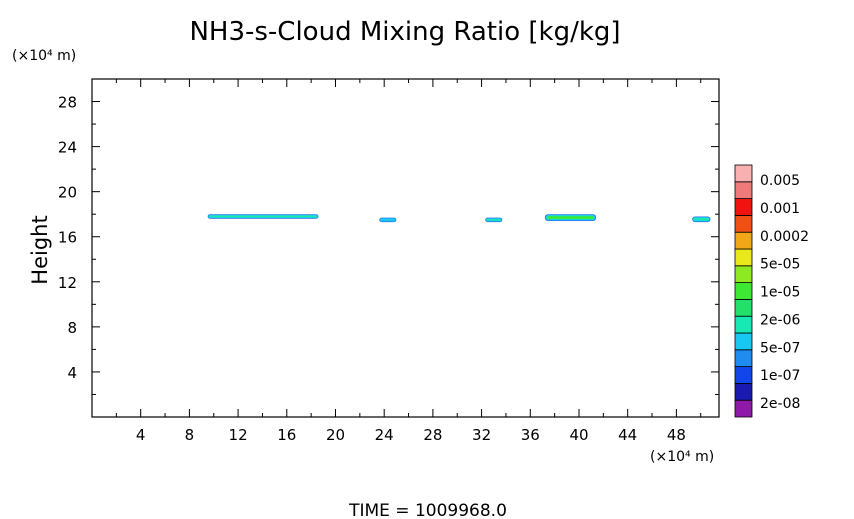 Image resolution: width=854 pixels, height=519 pixels. I want to click on x-tick-label: 48, so click(676, 435).